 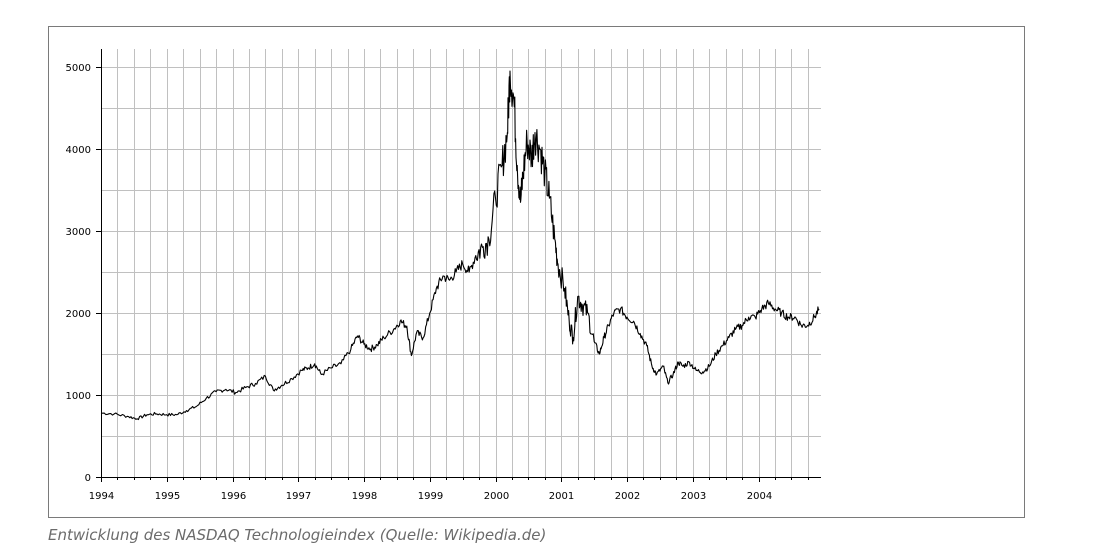 I want to click on x-tick-label: 2004, so click(x=759, y=496).